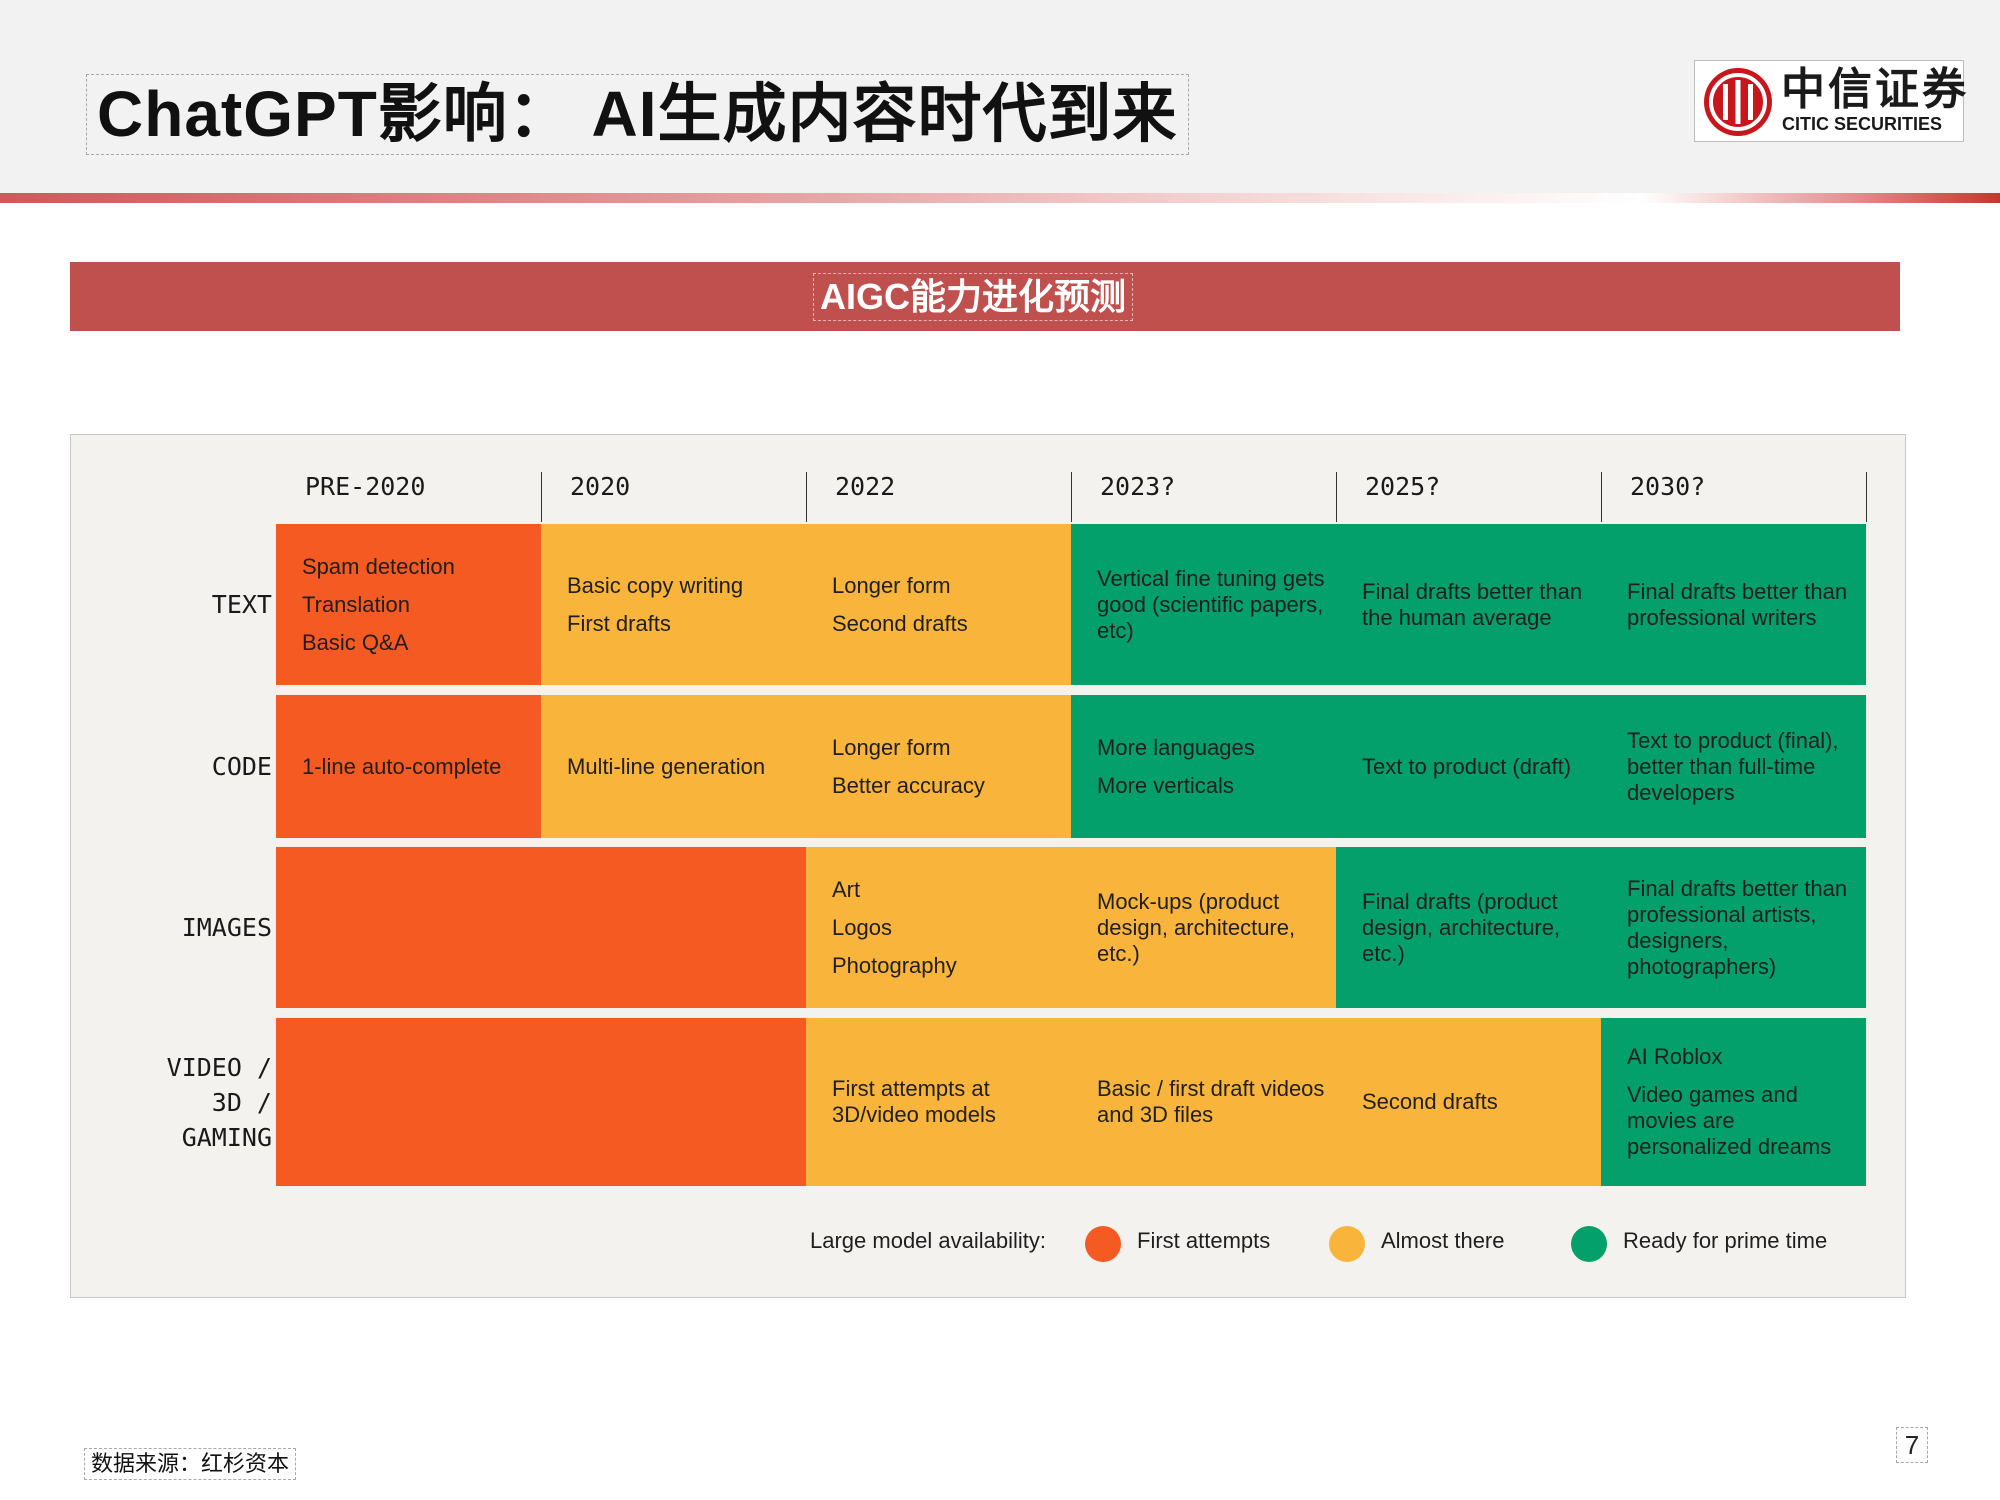 The height and width of the screenshot is (1500, 2000). Describe the element at coordinates (1204, 1240) in the screenshot. I see `legend-first-attempts-label: First attempts` at that location.